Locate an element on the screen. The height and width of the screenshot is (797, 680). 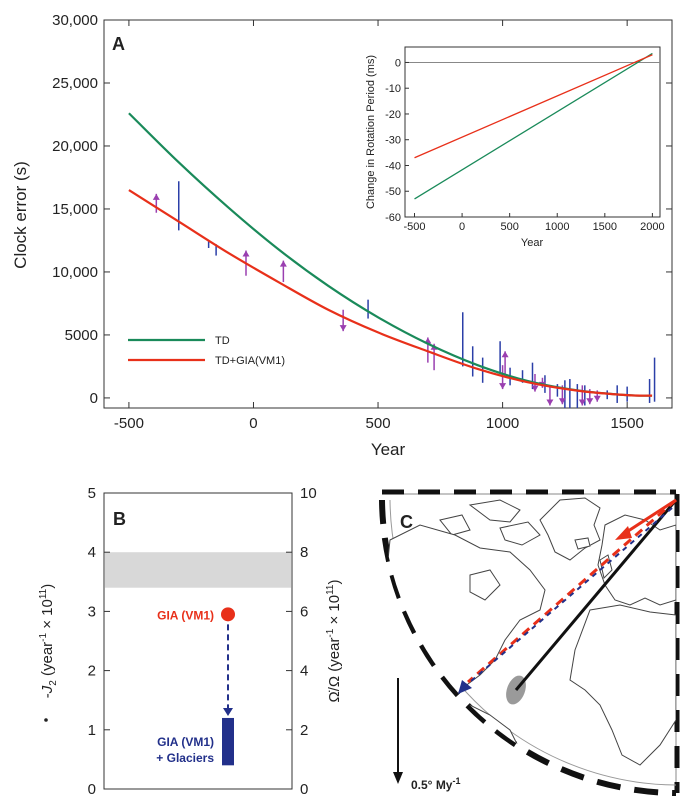
x-tick-label: 500 is located at coordinates (378, 423).